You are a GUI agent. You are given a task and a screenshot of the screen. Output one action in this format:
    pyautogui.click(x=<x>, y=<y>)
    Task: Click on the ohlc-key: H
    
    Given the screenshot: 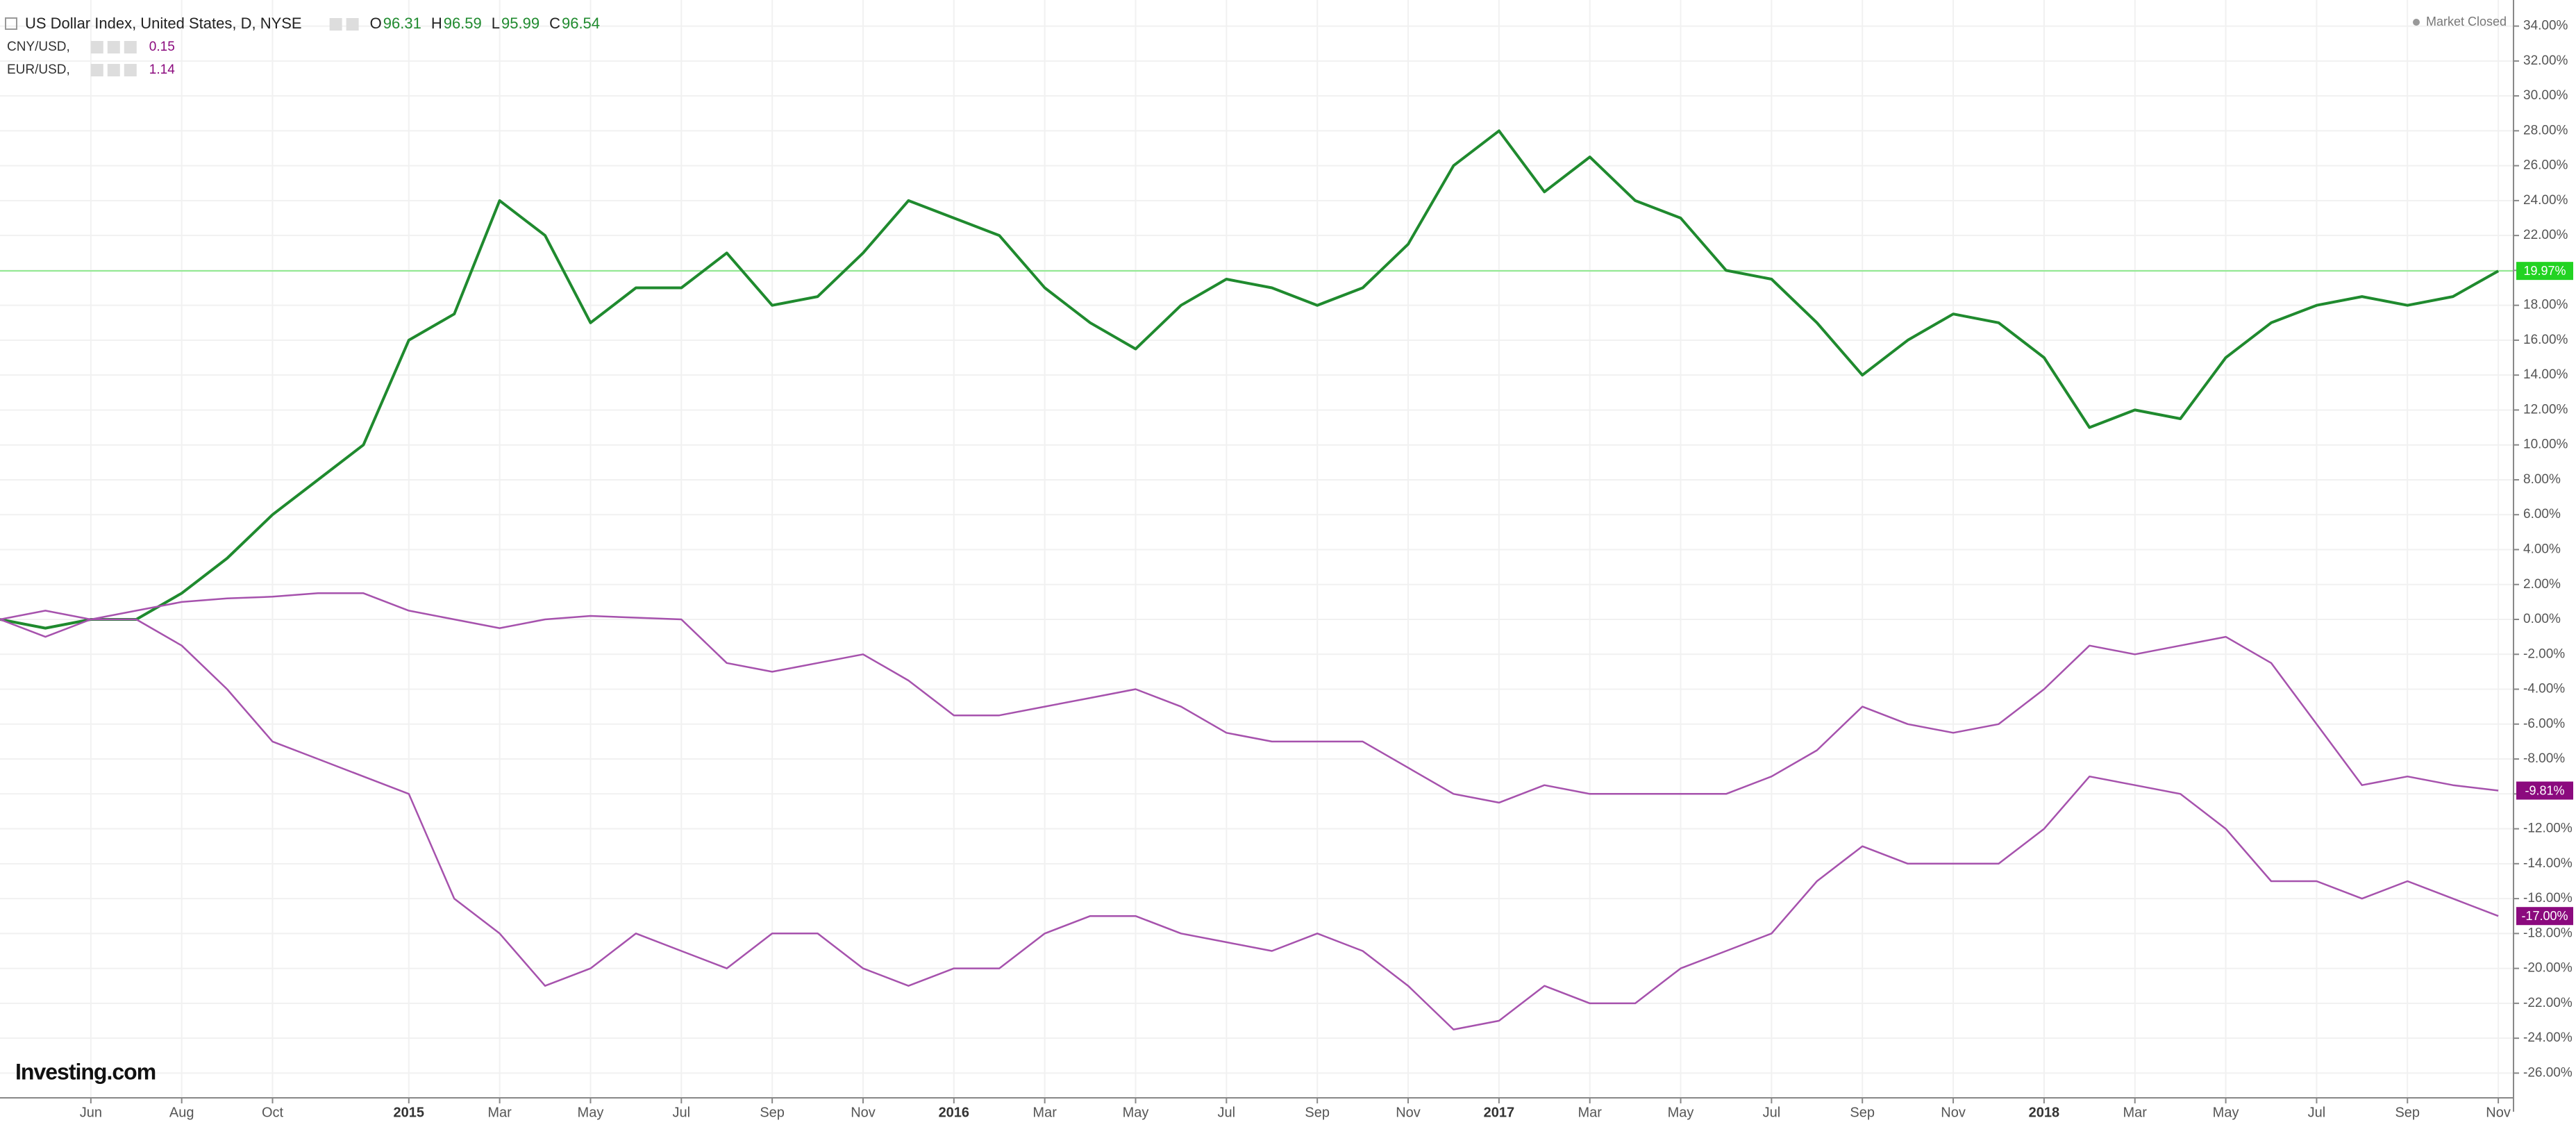 What is the action you would take?
    pyautogui.click(x=436, y=23)
    